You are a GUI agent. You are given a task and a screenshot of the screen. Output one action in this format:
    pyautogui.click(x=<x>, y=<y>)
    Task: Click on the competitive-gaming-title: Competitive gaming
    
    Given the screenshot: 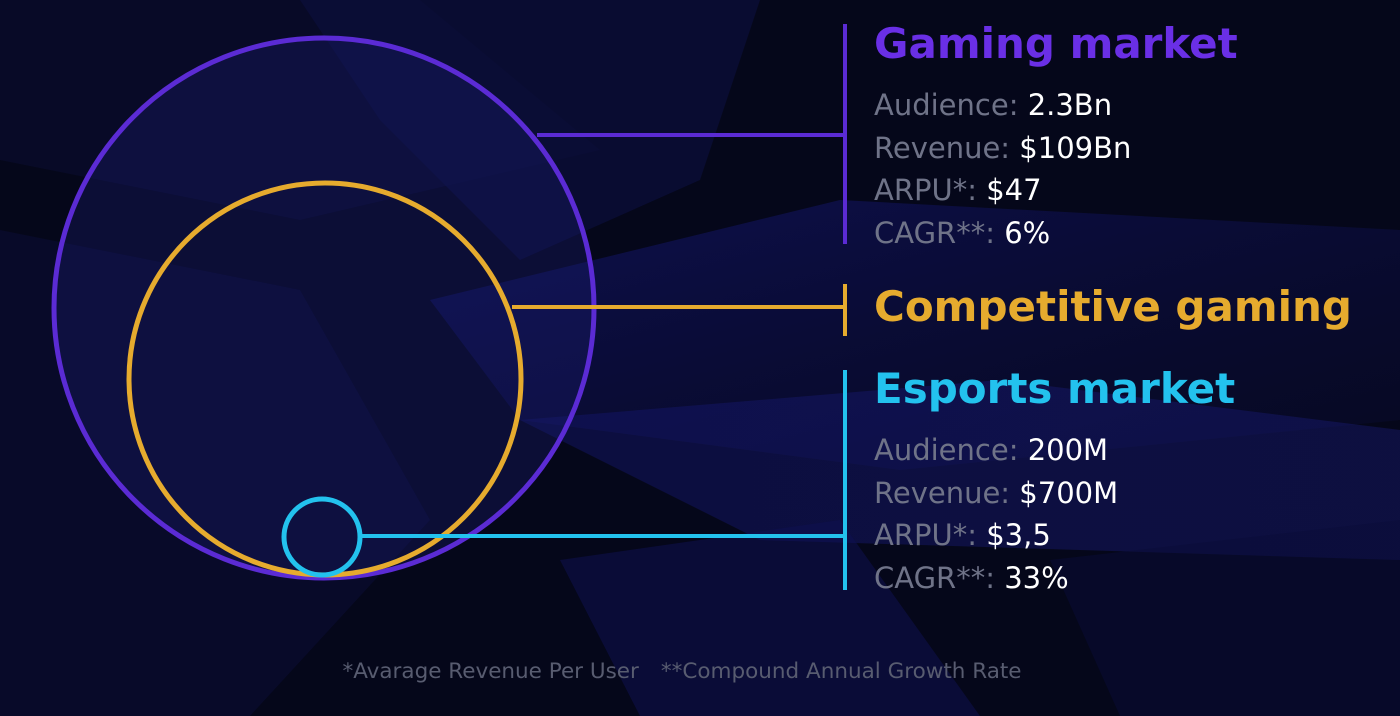 What is the action you would take?
    pyautogui.click(x=1113, y=306)
    